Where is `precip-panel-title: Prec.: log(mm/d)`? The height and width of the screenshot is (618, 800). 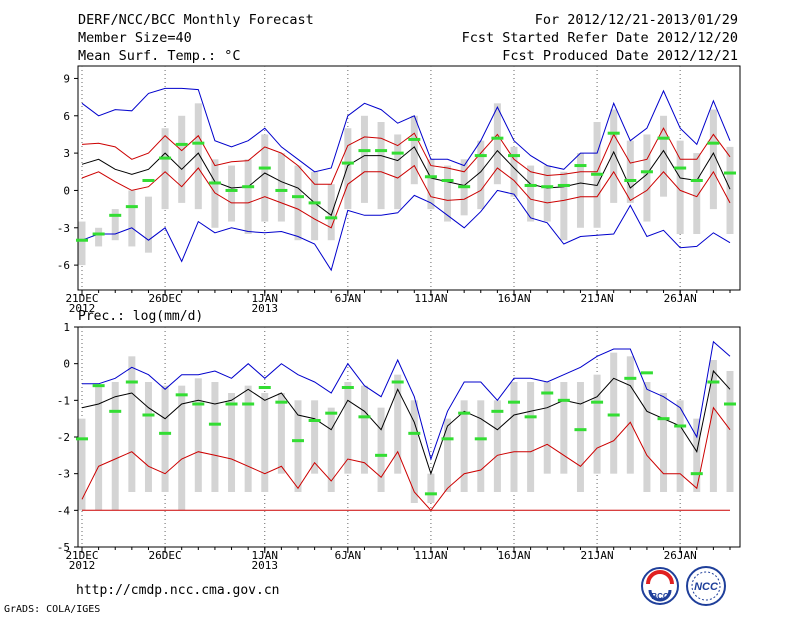 precip-panel-title: Prec.: log(mm/d) is located at coordinates (141, 316).